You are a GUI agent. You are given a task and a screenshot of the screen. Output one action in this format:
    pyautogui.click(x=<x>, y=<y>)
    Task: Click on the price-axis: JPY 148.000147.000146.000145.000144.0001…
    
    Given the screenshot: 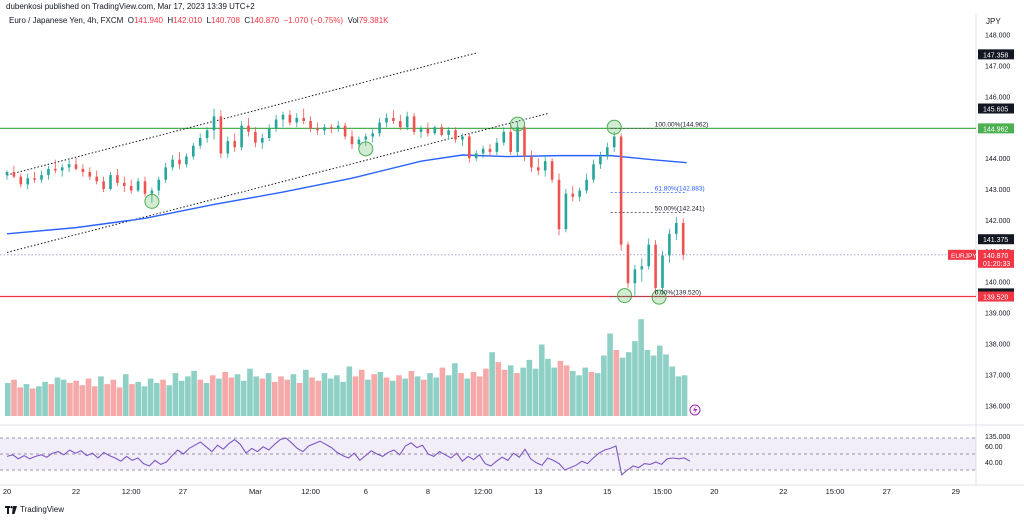 What is the action you would take?
    pyautogui.click(x=997, y=229)
    